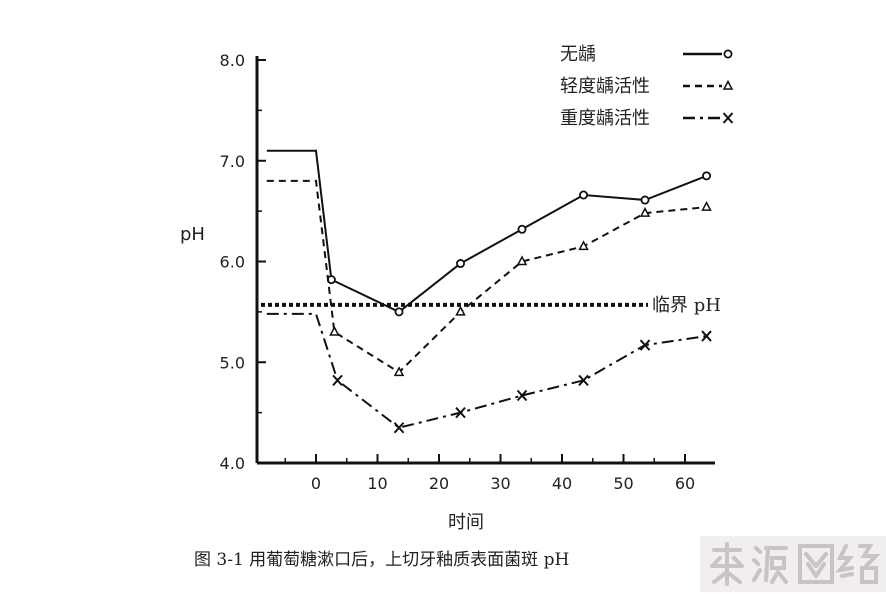  Describe the element at coordinates (232, 362) in the screenshot. I see `y-tick-label: 5.0` at that location.